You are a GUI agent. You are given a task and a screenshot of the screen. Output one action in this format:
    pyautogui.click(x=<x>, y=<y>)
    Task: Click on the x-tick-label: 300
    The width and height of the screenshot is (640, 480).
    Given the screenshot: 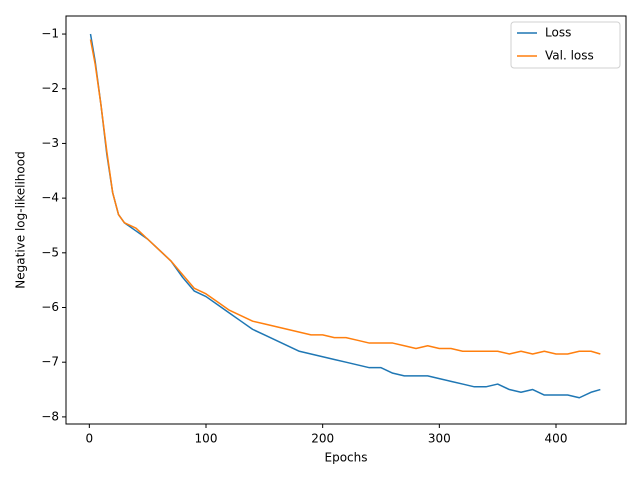 What is the action you would take?
    pyautogui.click(x=439, y=439)
    